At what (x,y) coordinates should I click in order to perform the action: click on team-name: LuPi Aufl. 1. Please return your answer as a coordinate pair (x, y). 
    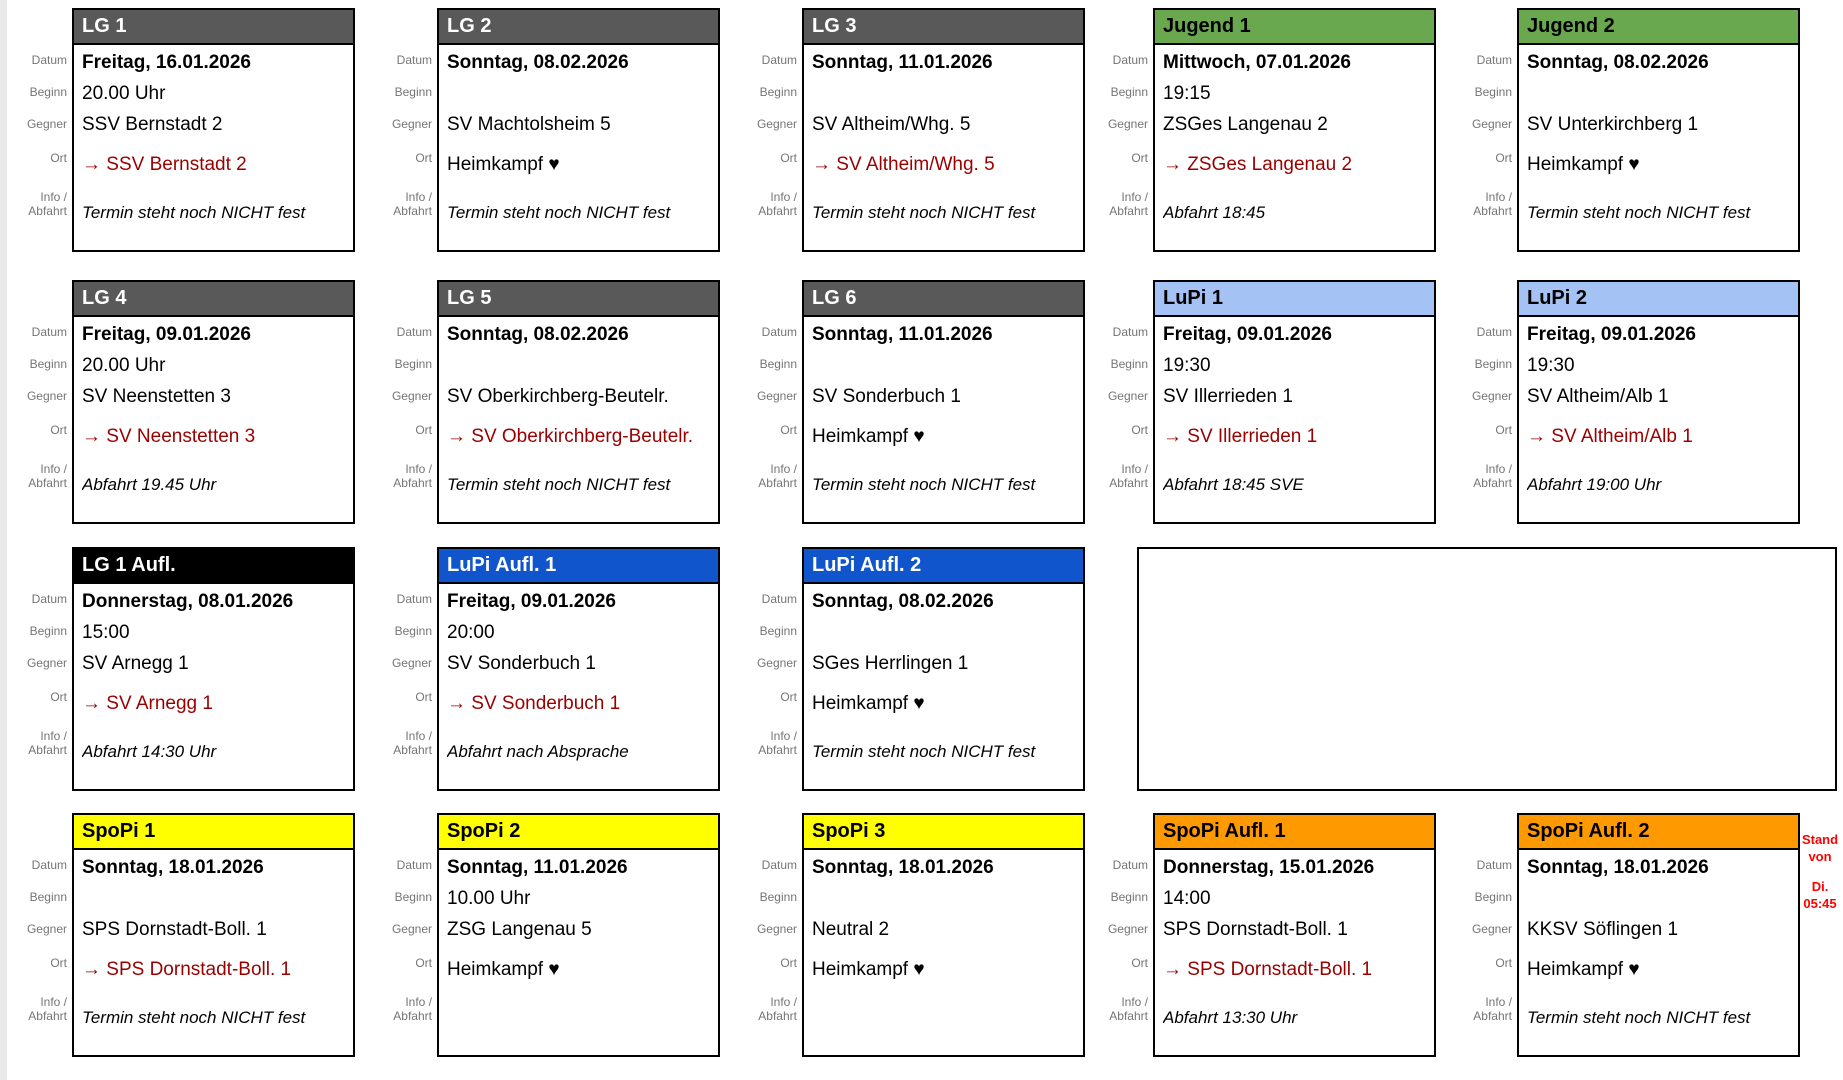
    Looking at the image, I should click on (578, 566).